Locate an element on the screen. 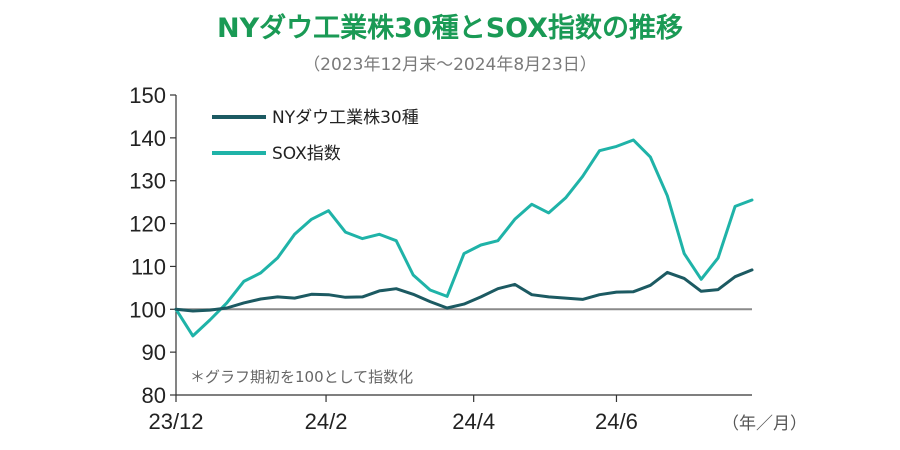 The width and height of the screenshot is (900, 450). y-tick-label: 150 is located at coordinates (147, 95).